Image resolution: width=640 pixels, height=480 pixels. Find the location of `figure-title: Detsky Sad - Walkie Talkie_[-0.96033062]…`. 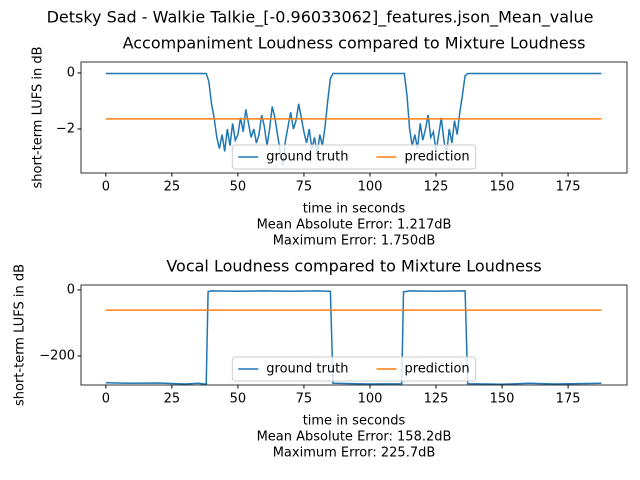

figure-title: Detsky Sad - Walkie Talkie_[-0.96033062]… is located at coordinates (320, 18).